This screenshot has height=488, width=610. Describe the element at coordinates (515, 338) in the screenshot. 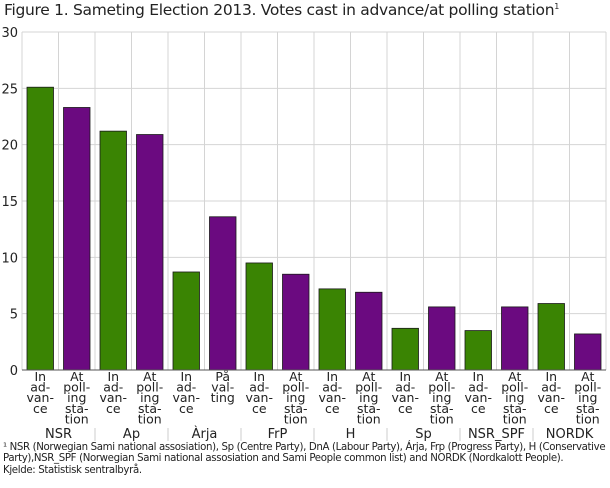

I see `bar-NSR_SPF-polling` at that location.